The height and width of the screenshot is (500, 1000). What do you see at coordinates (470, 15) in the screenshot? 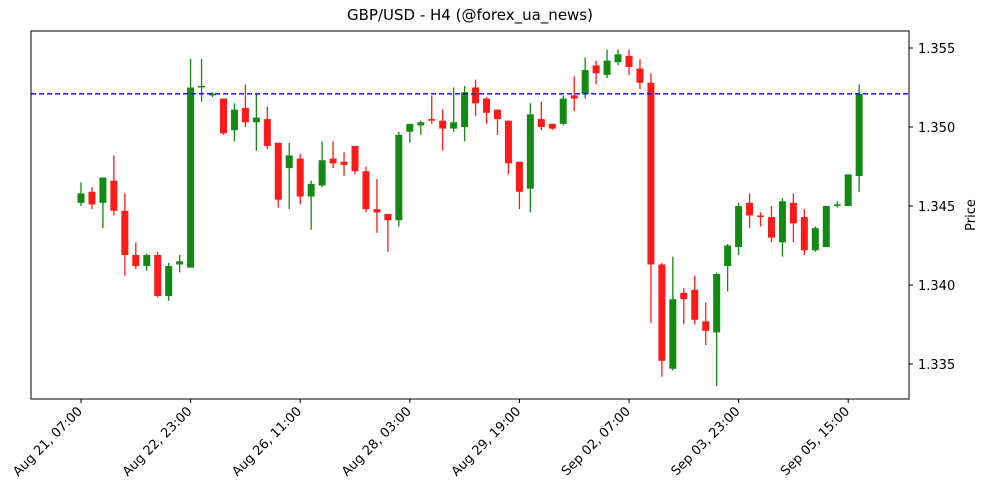
I see `chart-title: GBP/USD - H4 (@forex_ua_news)` at bounding box center [470, 15].